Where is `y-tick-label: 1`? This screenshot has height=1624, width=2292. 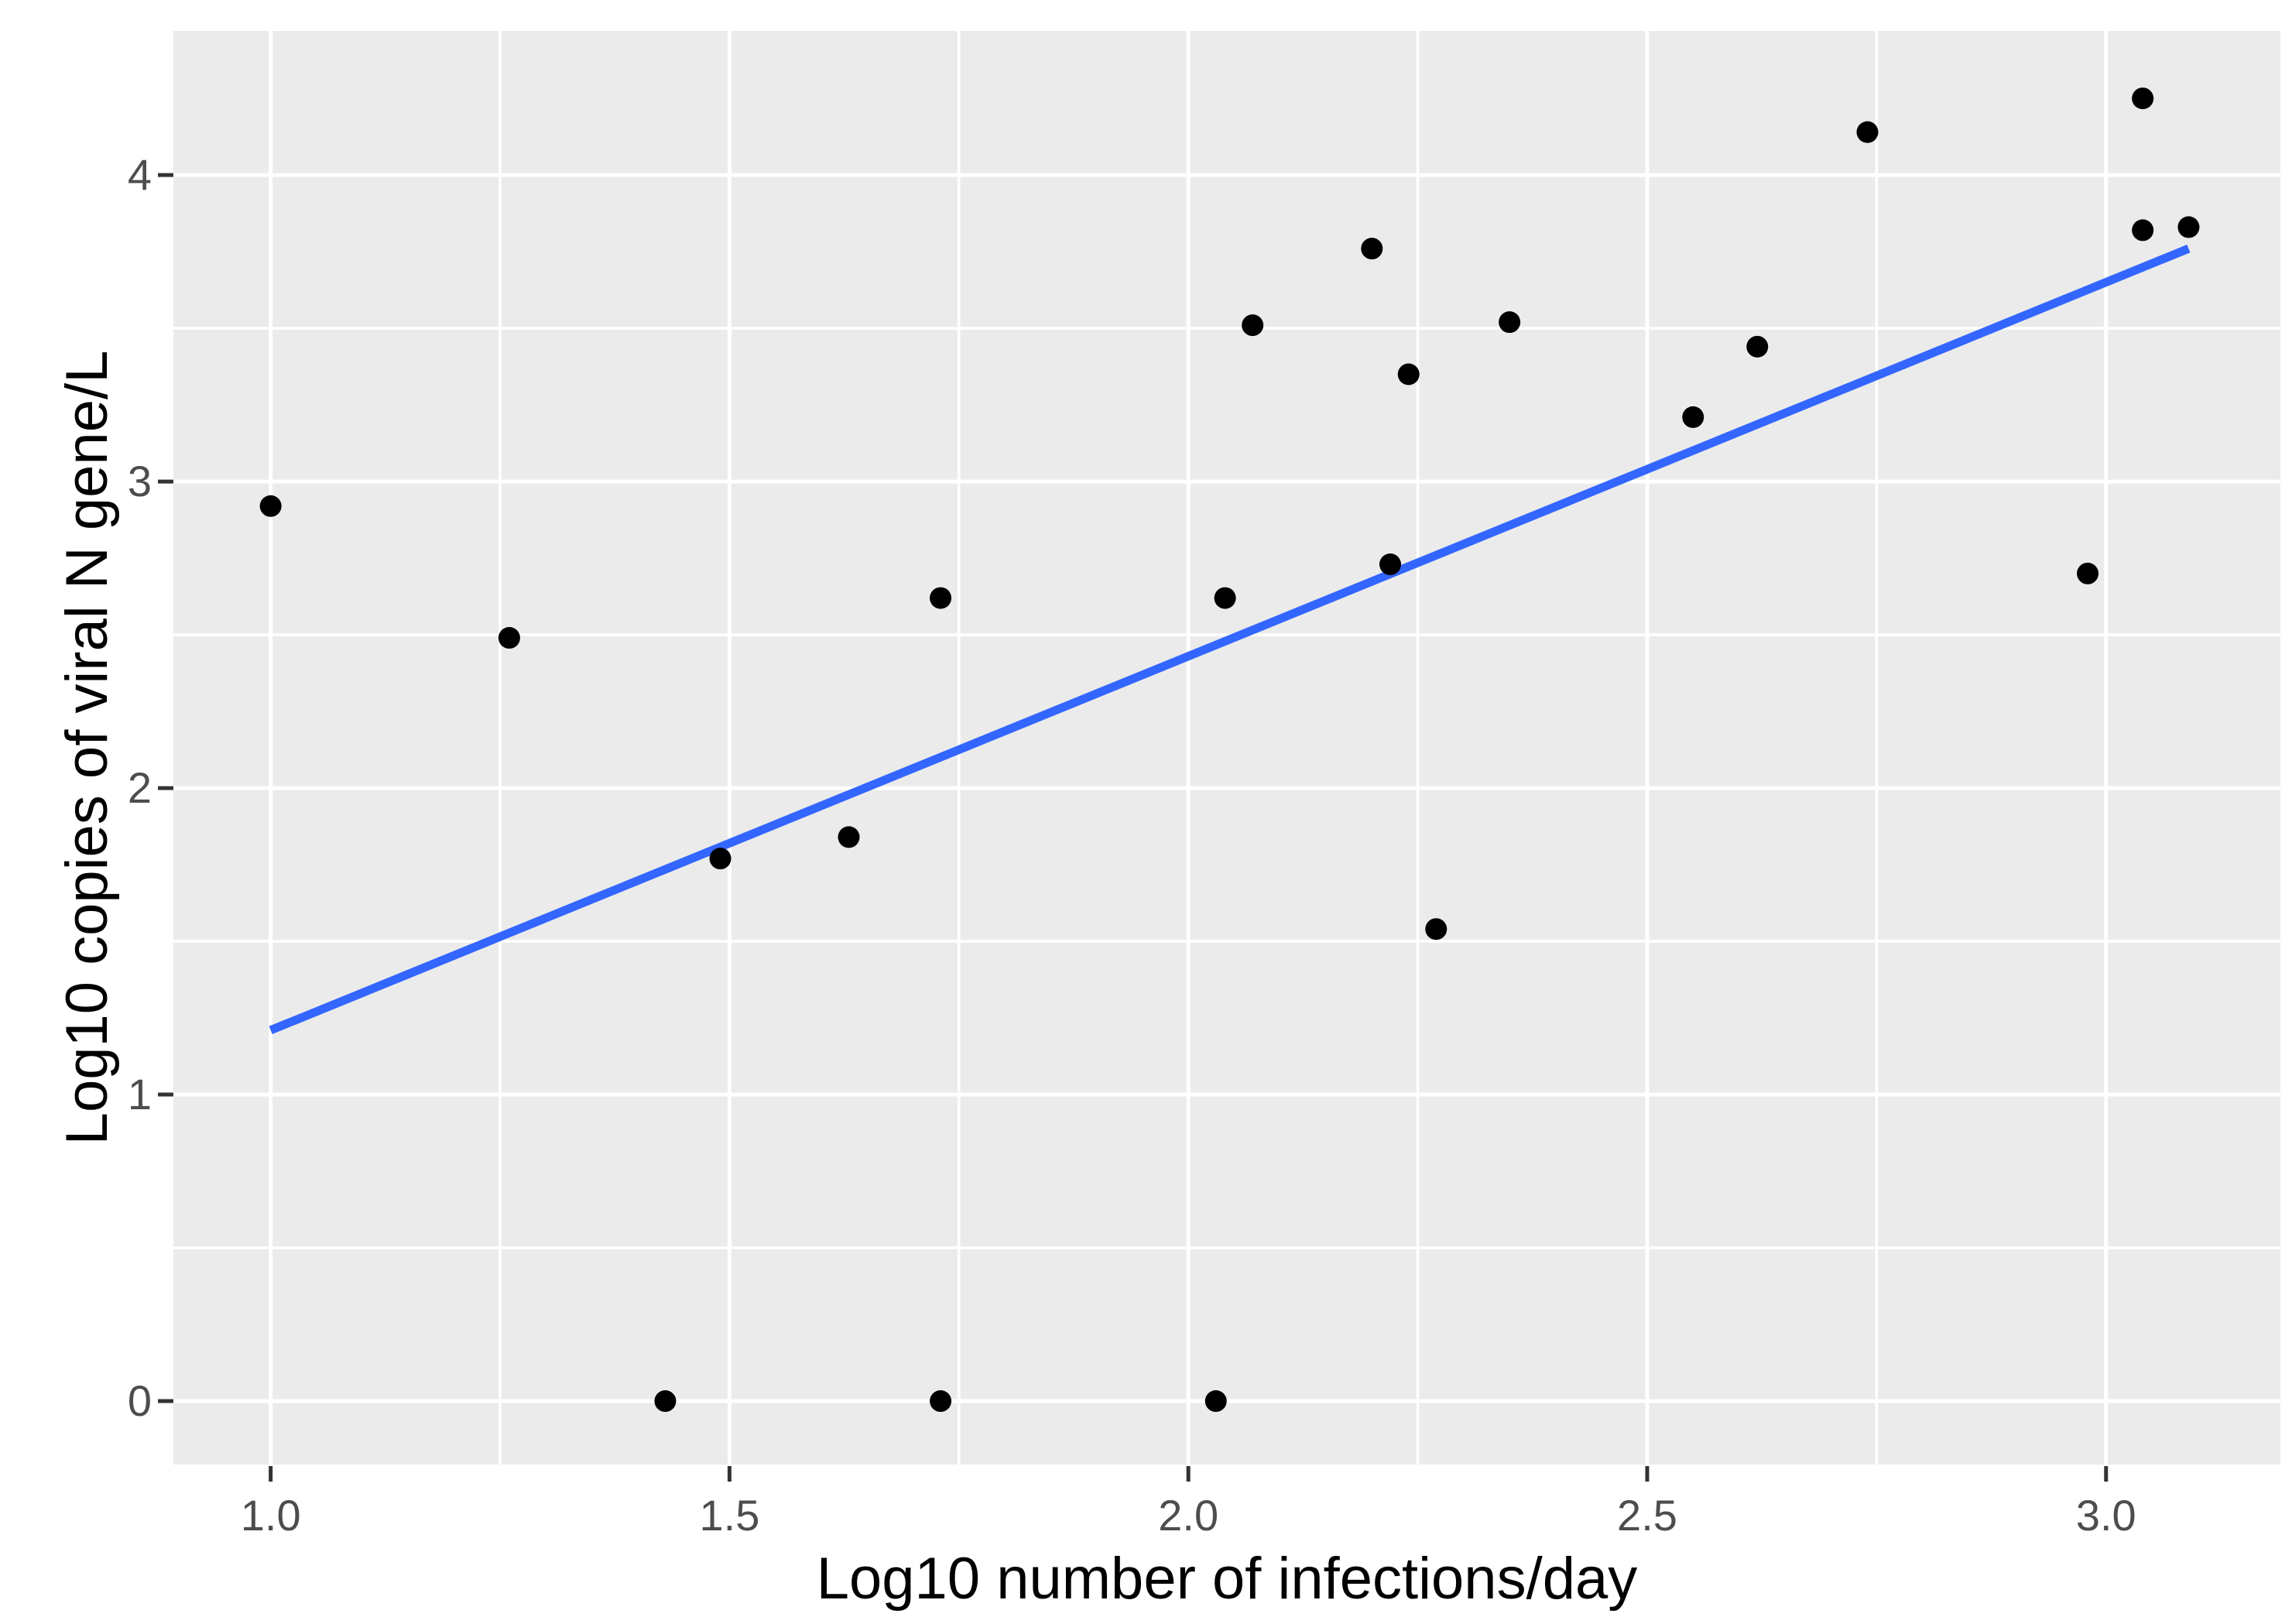
y-tick-label: 1 is located at coordinates (140, 1095).